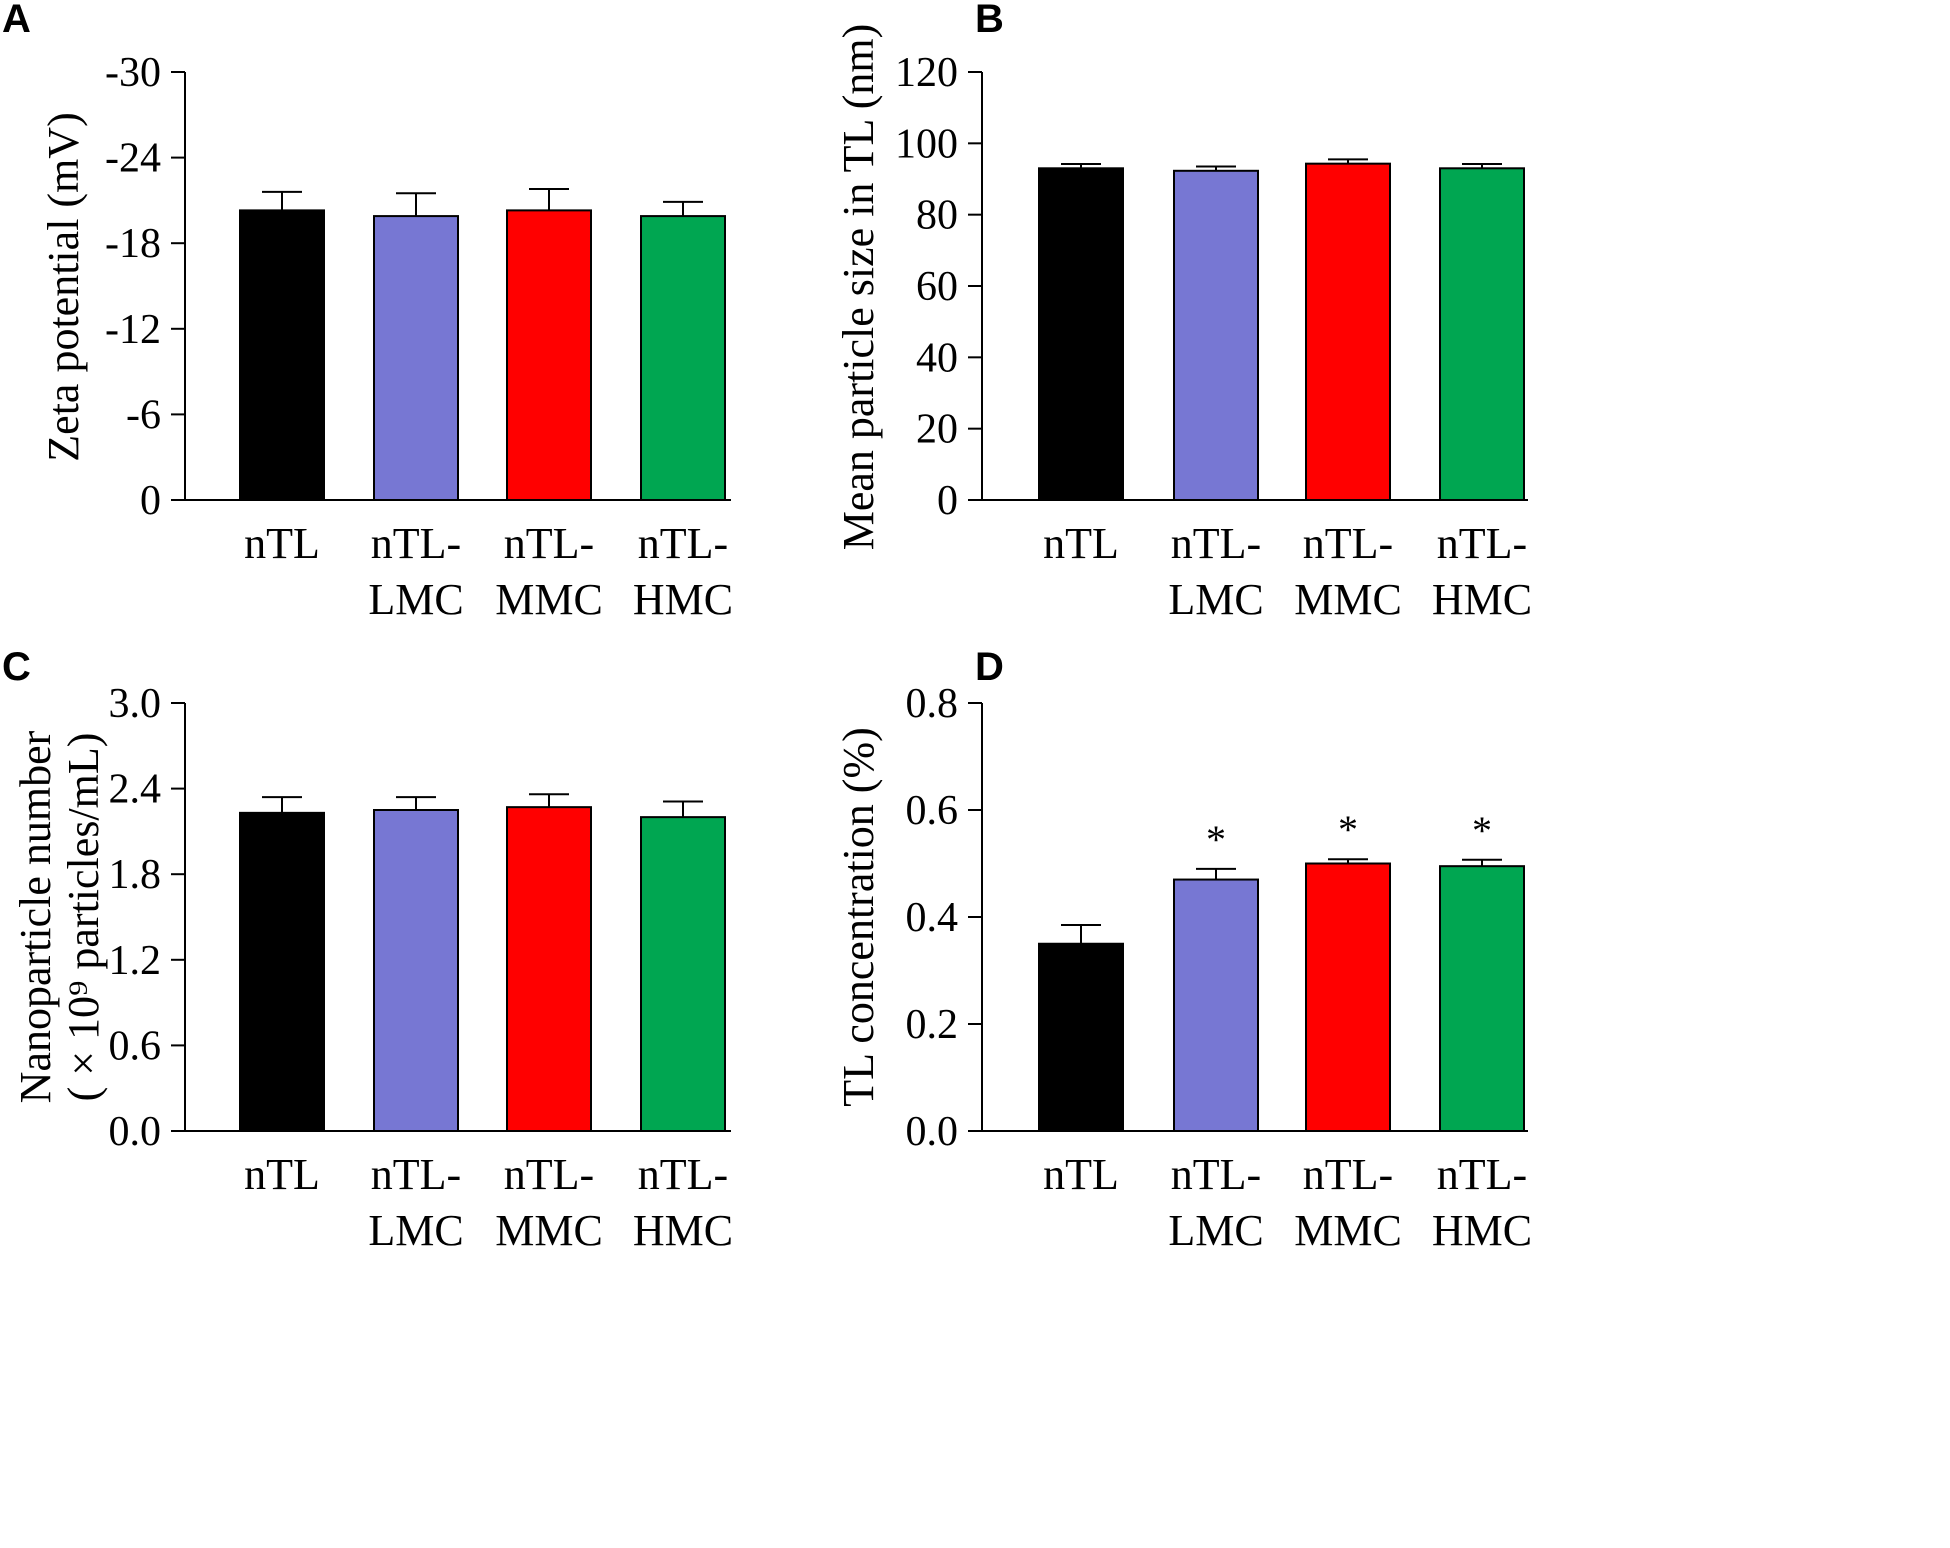 This screenshot has height=1548, width=1950. I want to click on y-tick-label: 20, so click(937, 430).